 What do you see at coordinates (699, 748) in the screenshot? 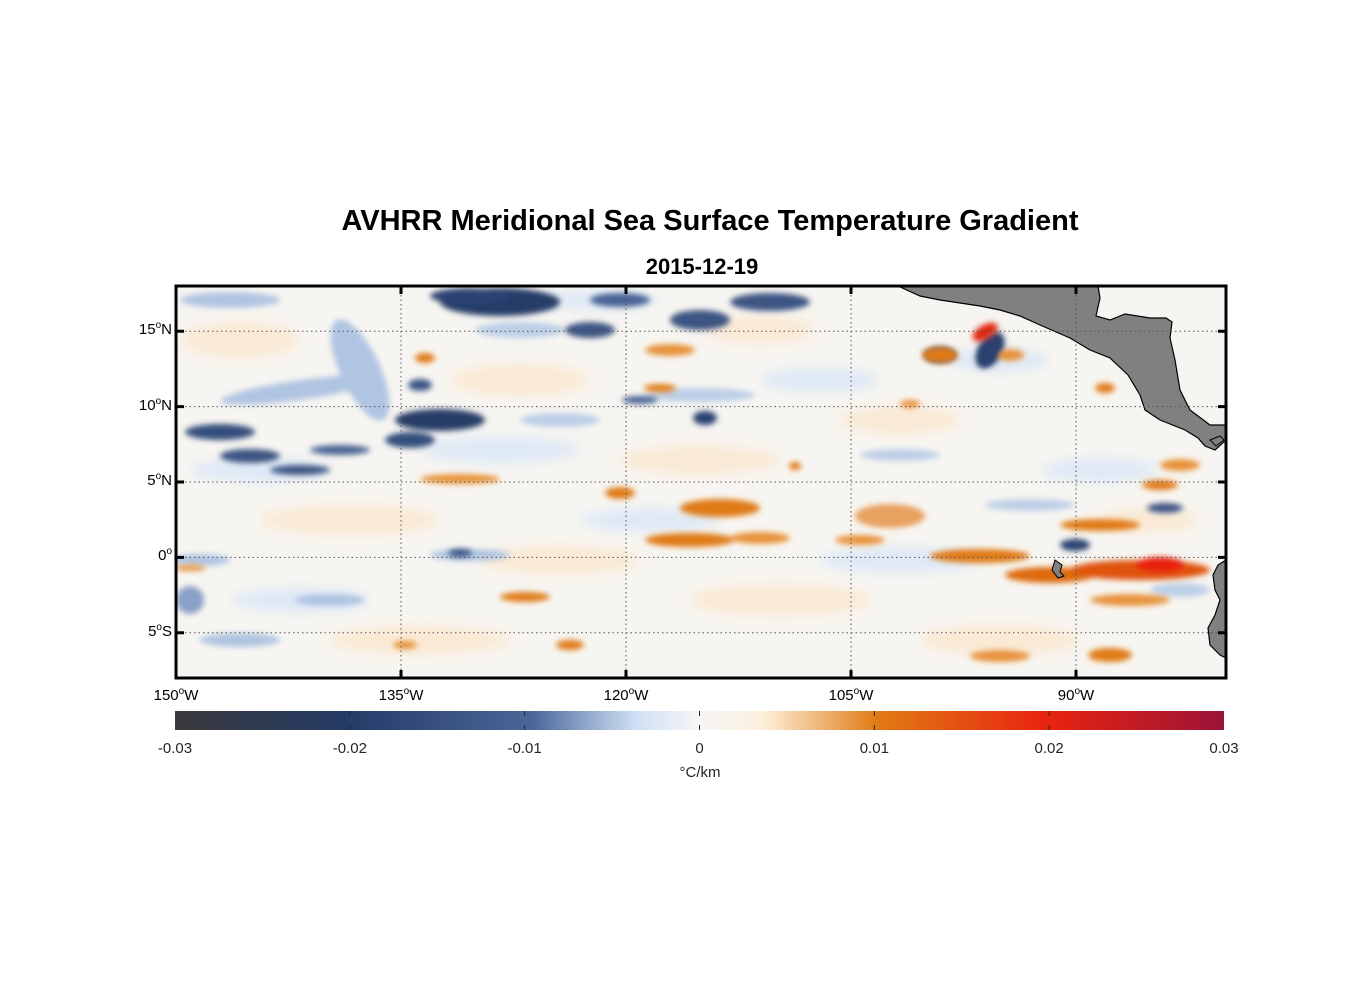
I see `colorbar-tick-label: 0` at bounding box center [699, 748].